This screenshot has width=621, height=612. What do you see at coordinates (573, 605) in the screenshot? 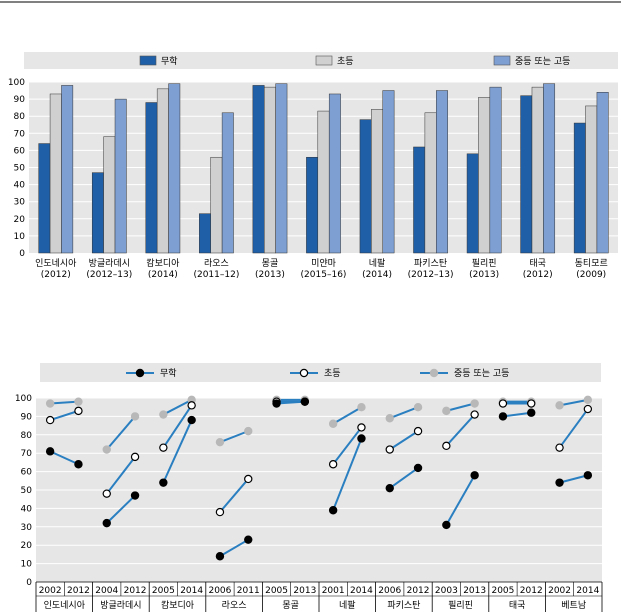
I see `country-label: 베트남` at bounding box center [573, 605].